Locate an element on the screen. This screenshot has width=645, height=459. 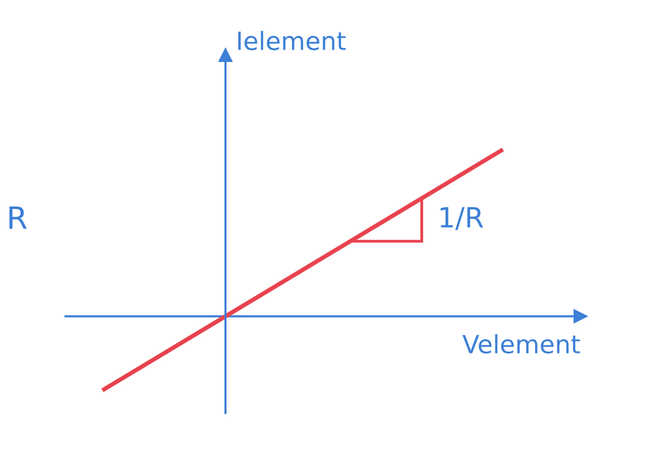
x-axis-title: Velement is located at coordinates (521, 344).